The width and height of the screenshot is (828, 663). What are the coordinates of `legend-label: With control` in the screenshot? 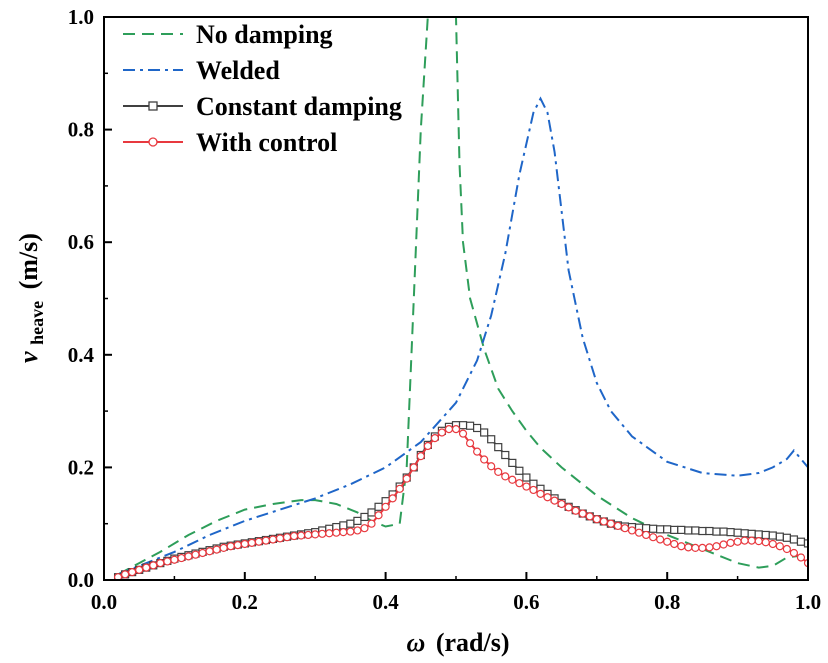 It's located at (266, 142).